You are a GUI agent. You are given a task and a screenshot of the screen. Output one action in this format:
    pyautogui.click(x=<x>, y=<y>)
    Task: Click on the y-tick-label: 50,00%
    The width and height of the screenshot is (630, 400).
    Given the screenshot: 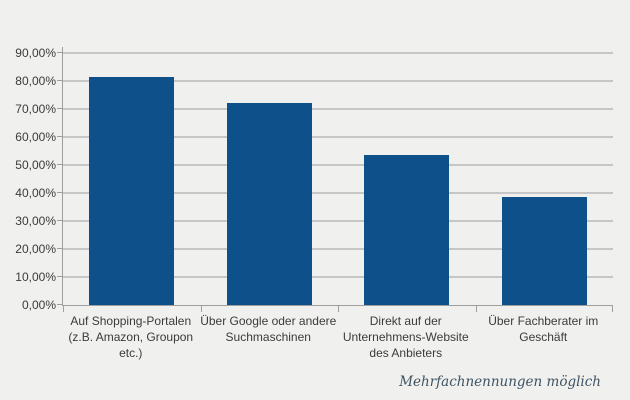 What is the action you would take?
    pyautogui.click(x=35, y=165)
    